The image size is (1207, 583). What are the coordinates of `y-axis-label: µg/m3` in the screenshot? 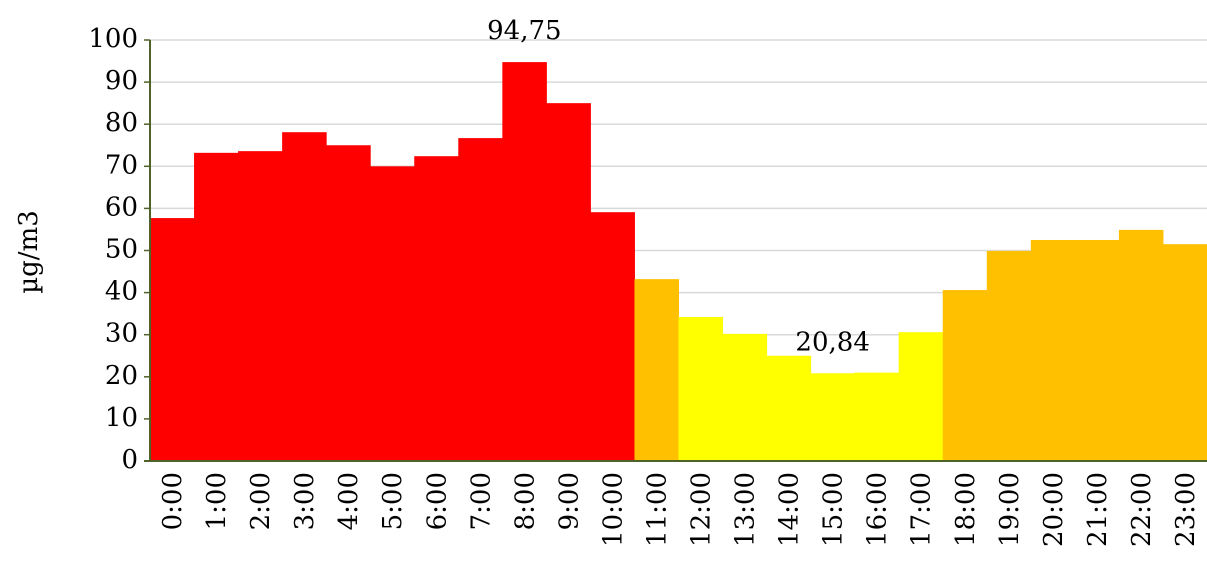 It's located at (29, 252).